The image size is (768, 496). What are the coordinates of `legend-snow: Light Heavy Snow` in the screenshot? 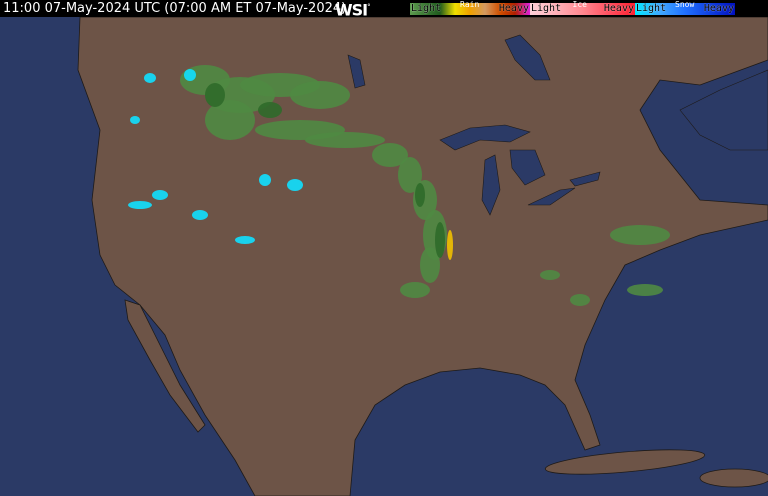 It's located at (685, 7).